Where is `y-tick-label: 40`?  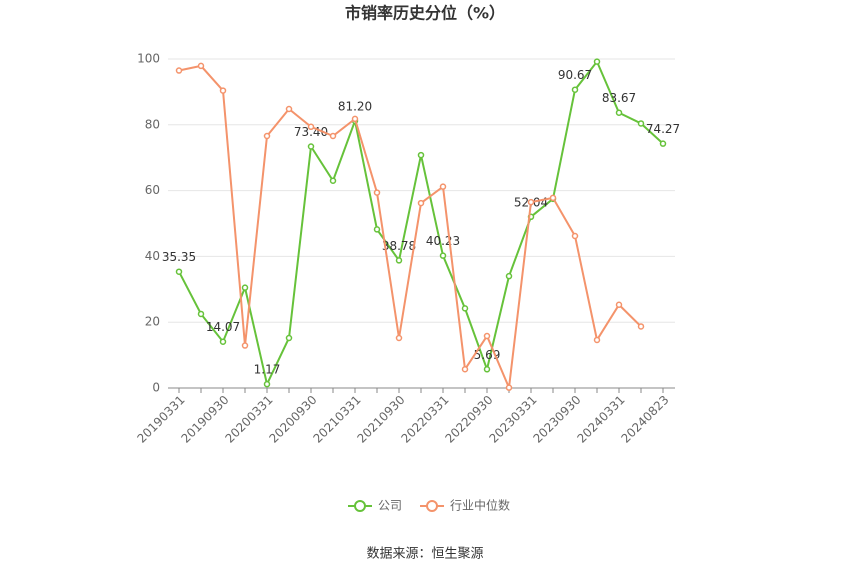 y-tick-label: 40 is located at coordinates (152, 256).